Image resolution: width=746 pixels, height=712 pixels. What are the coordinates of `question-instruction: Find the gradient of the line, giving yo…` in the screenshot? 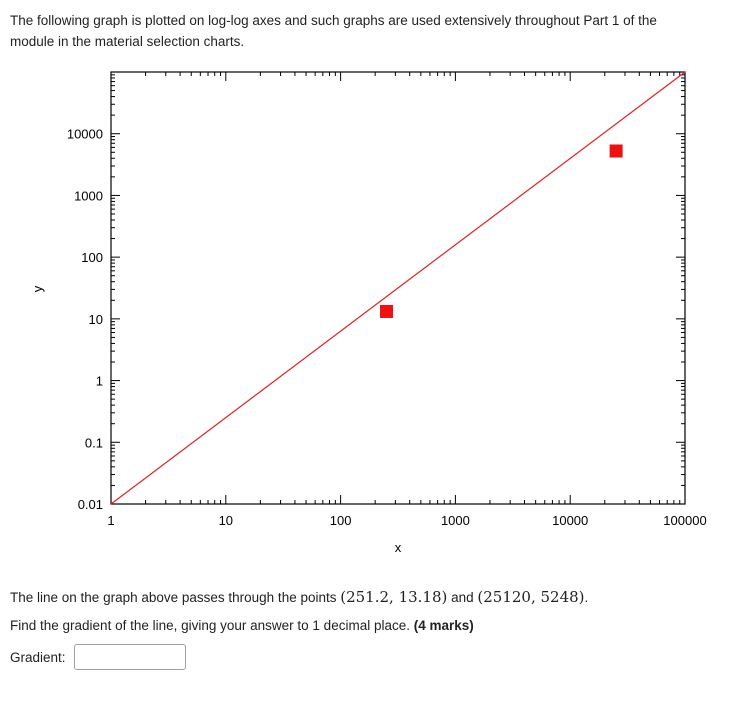 It's located at (242, 626).